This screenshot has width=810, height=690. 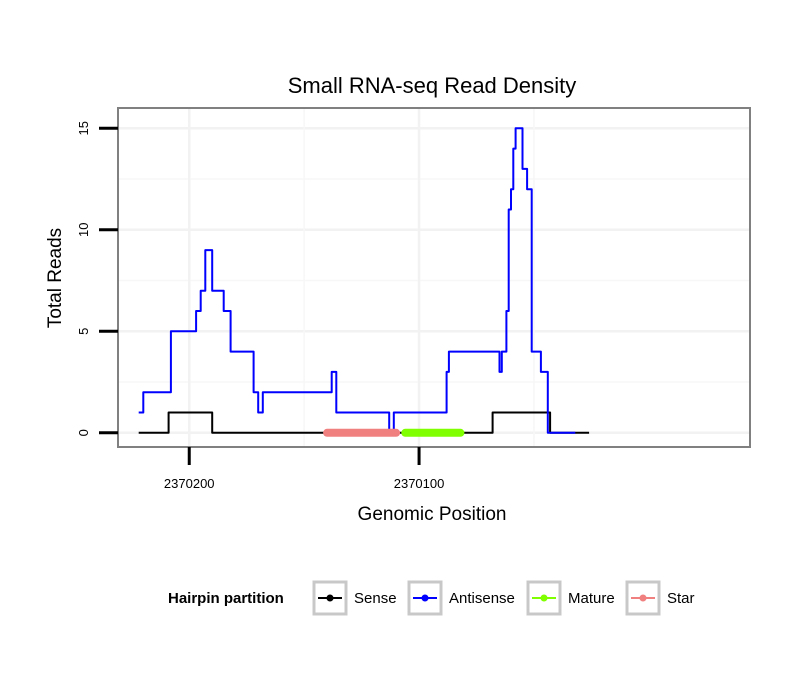 I want to click on legend-label-antisense: Antisense, so click(x=482, y=598).